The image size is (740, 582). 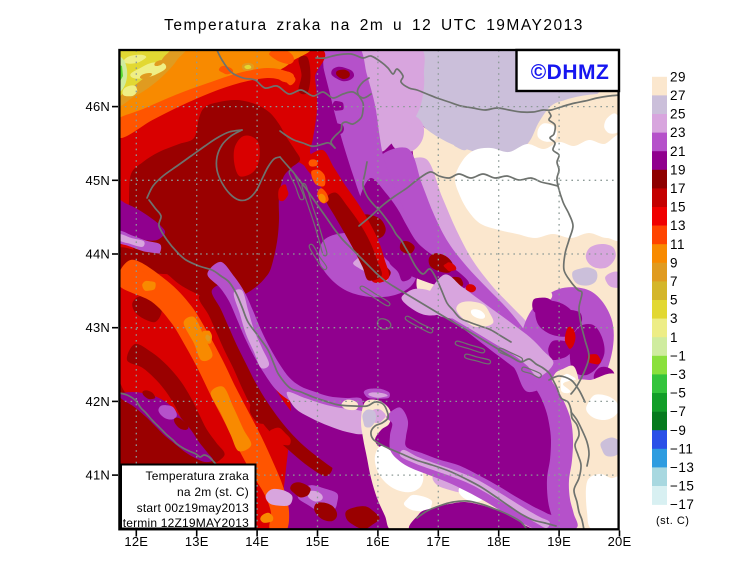 What do you see at coordinates (674, 318) in the screenshot?
I see `svg-text: 3` at bounding box center [674, 318].